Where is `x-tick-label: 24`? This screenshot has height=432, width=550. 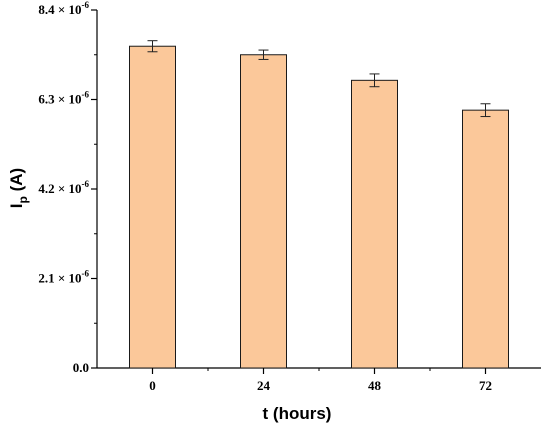 x-tick-label: 24 is located at coordinates (264, 385).